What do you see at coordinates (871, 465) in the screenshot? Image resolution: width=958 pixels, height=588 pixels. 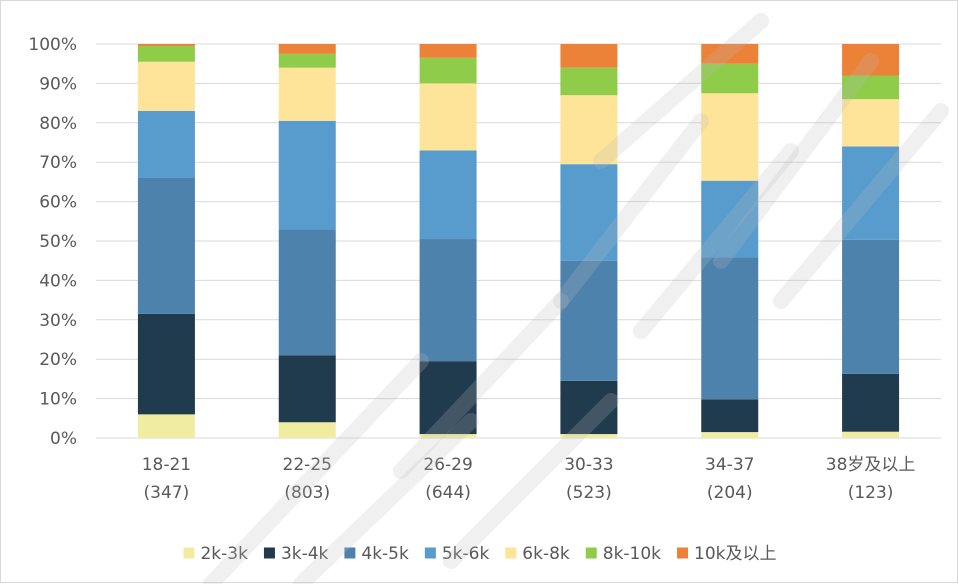 I see `x-tick-label: 38岁及以上` at bounding box center [871, 465].